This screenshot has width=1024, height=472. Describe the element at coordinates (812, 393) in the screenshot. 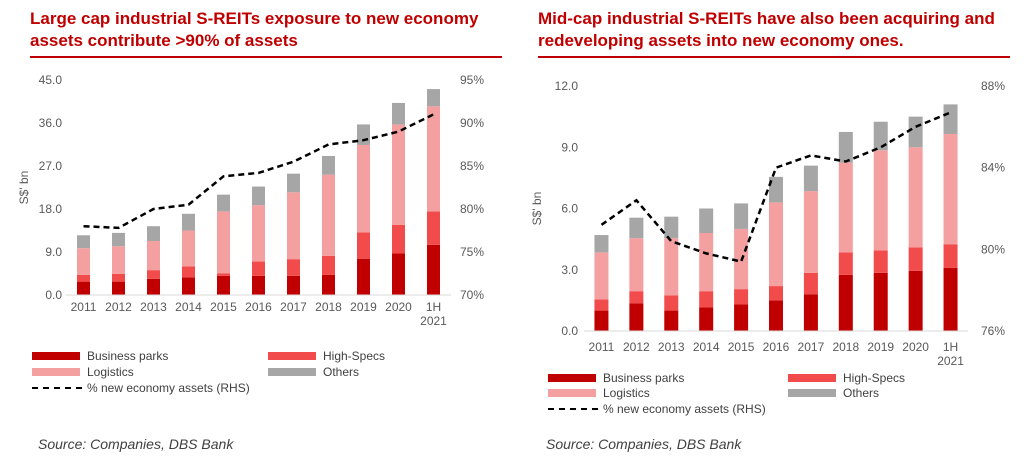

I see `legend-swatch-others` at that location.